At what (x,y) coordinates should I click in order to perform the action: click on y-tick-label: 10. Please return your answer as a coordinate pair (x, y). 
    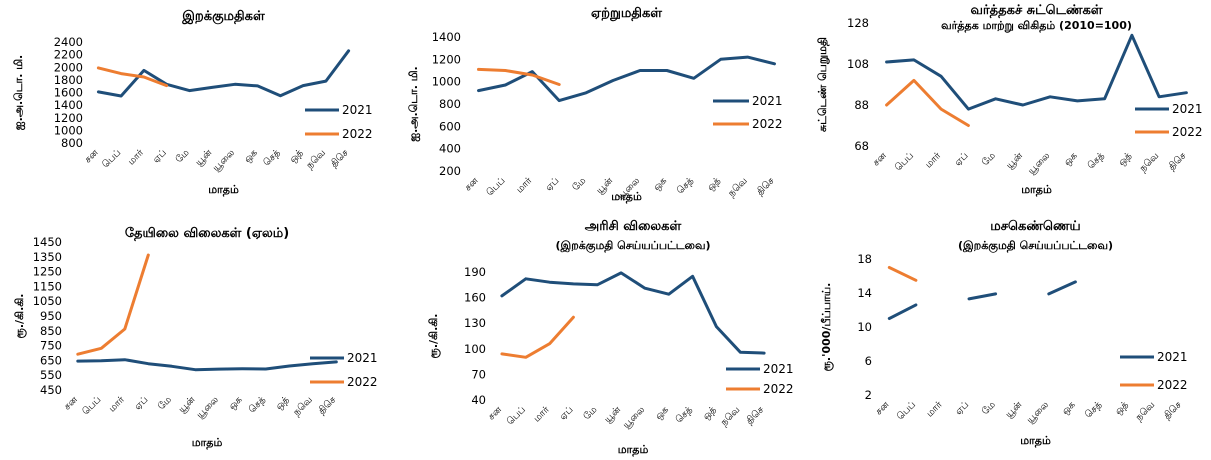
    Looking at the image, I should click on (864, 327).